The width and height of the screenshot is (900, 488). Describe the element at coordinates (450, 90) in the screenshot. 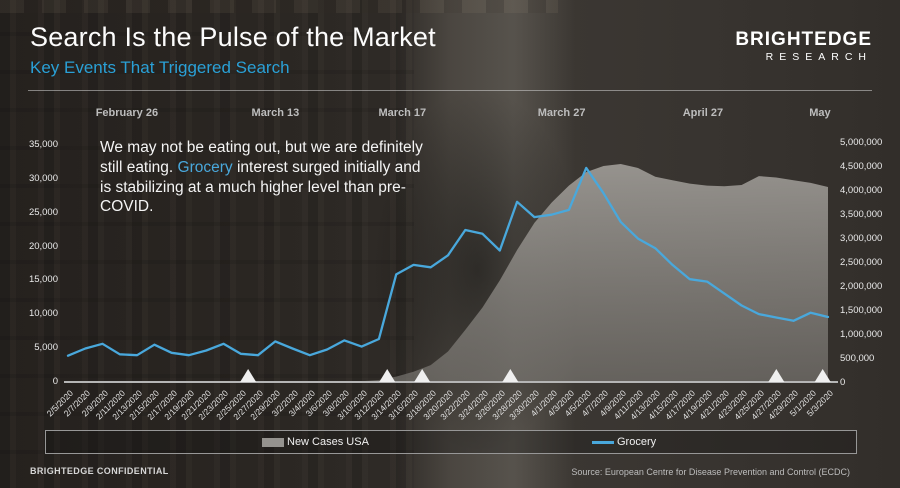

I see `header-divider` at that location.